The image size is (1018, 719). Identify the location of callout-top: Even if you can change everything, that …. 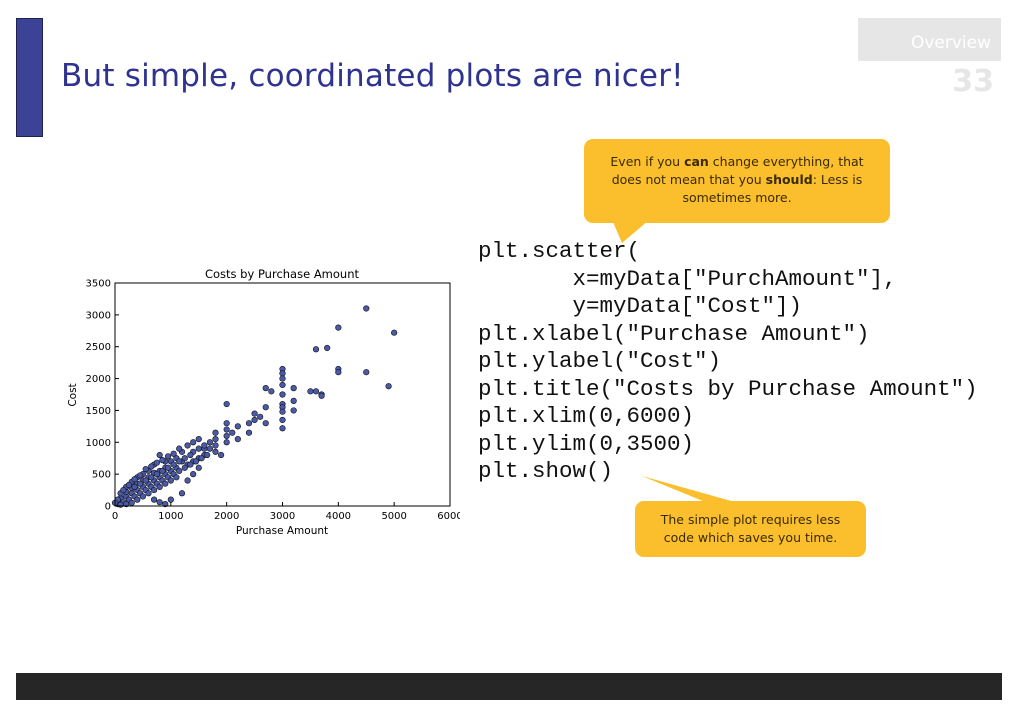
(737, 181).